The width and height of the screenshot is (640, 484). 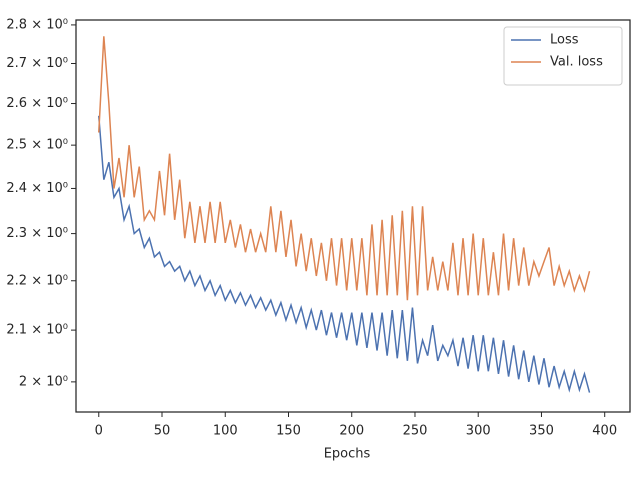 What do you see at coordinates (478, 431) in the screenshot?
I see `x-tick-label: 300` at bounding box center [478, 431].